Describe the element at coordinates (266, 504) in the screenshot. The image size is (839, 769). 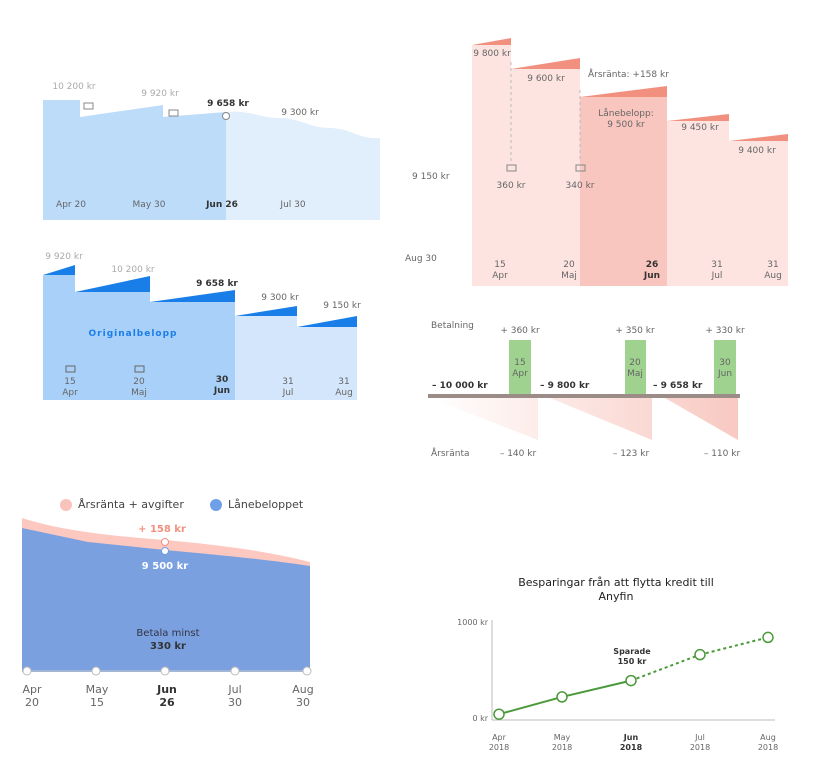
I see `legend-label: Lånebeloppet` at that location.